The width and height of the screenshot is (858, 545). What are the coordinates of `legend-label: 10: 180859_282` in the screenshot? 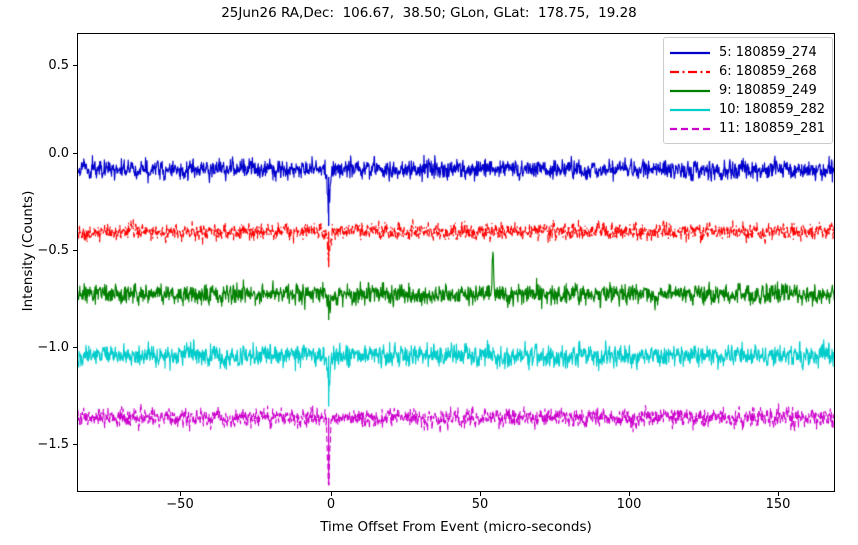 It's located at (772, 109).